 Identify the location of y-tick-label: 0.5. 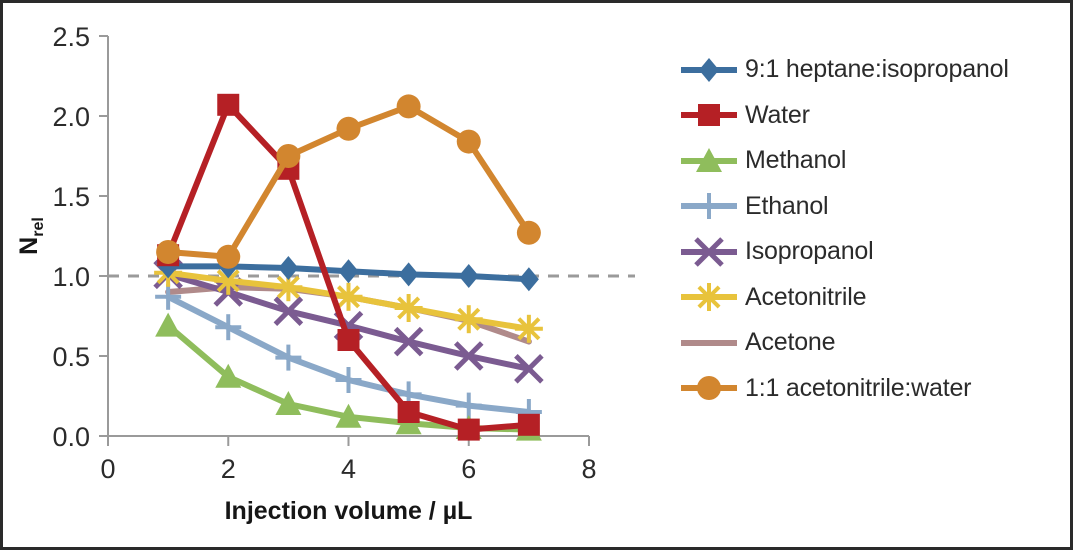
(71, 357).